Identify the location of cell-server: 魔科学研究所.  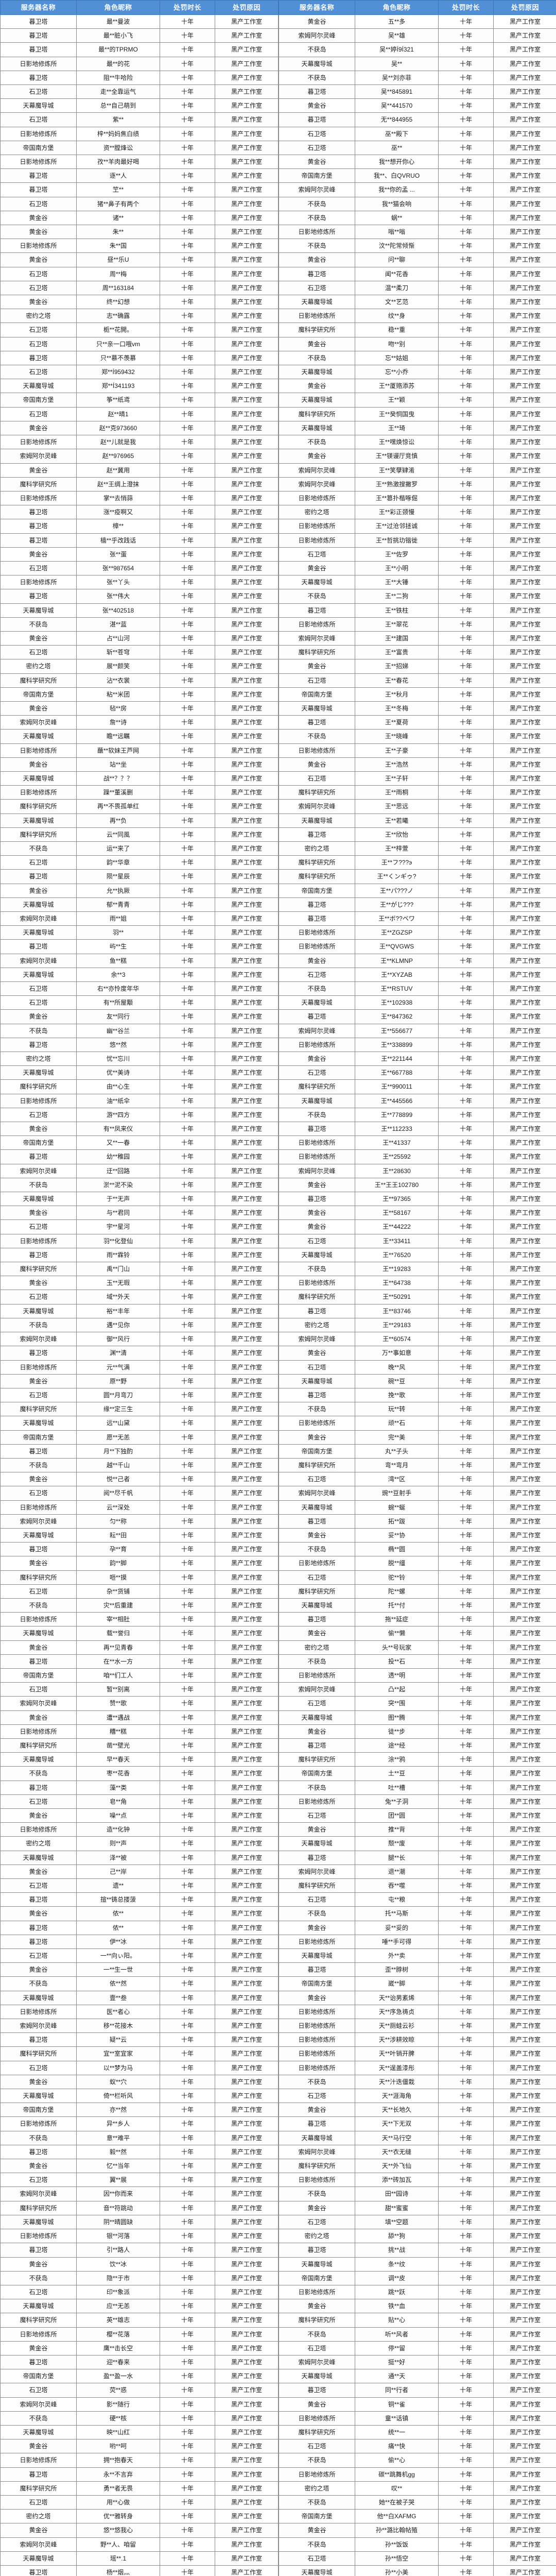
(317, 792).